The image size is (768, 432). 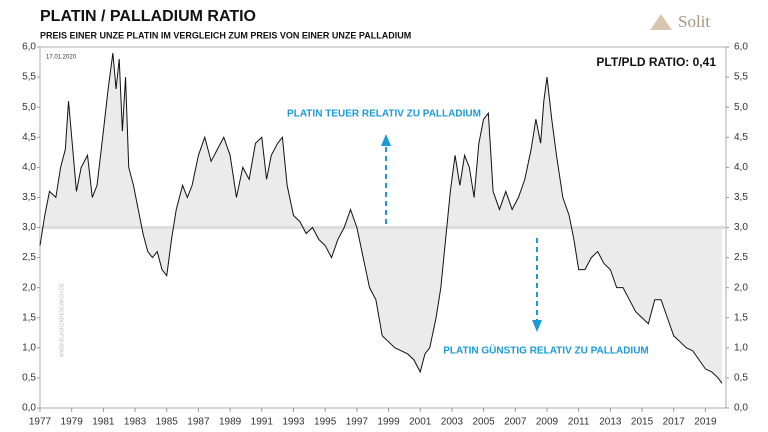 What do you see at coordinates (357, 422) in the screenshot?
I see `x-tick-label: 1997` at bounding box center [357, 422].